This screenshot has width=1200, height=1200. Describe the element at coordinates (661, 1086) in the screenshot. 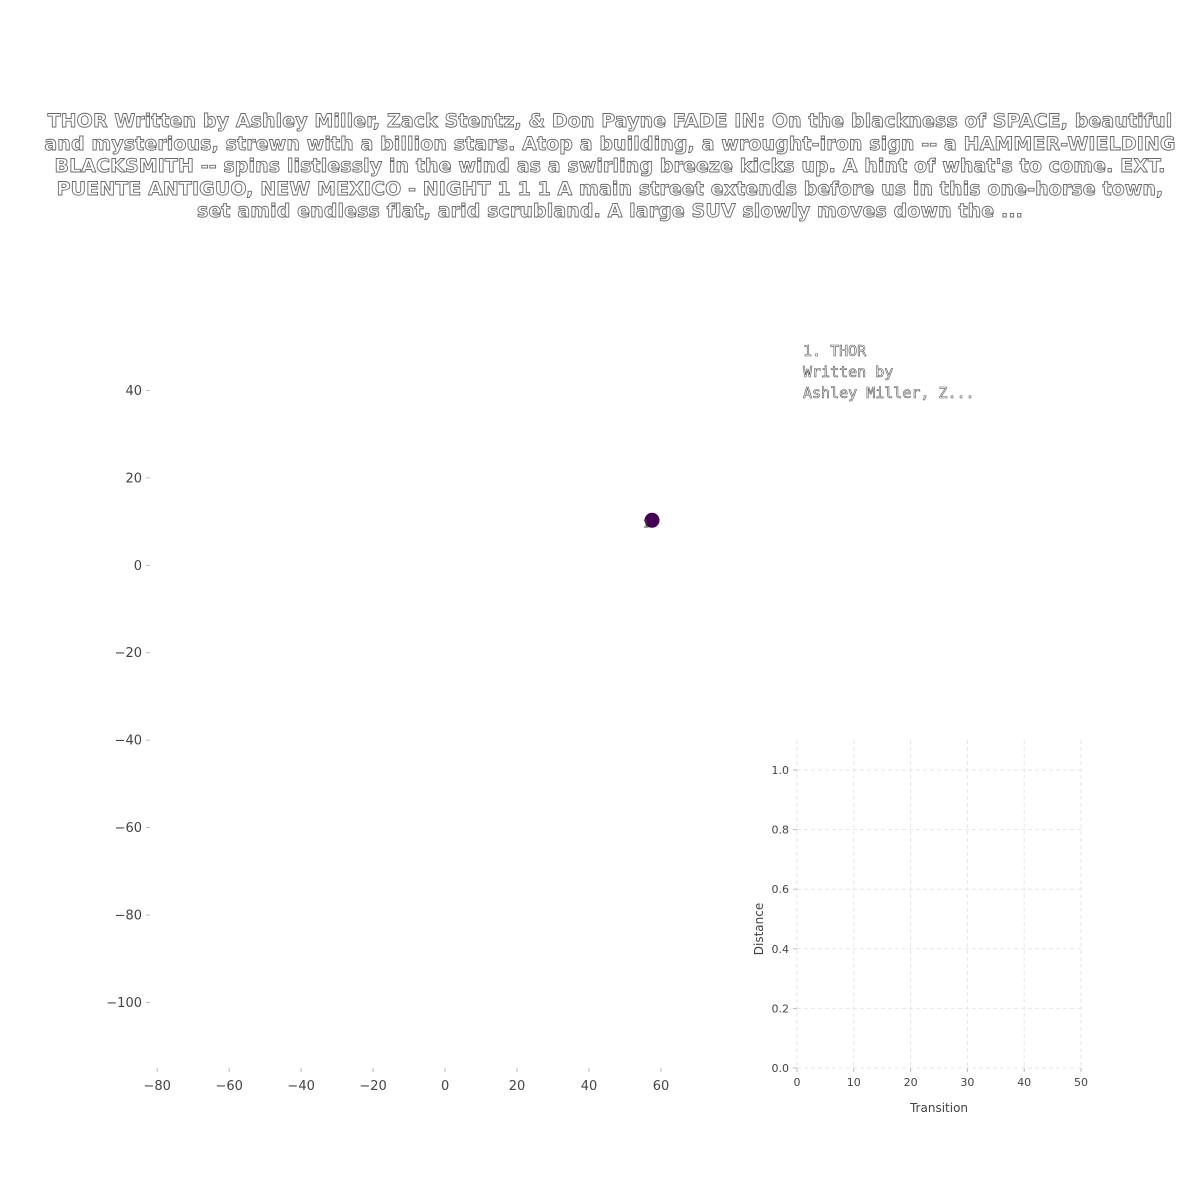

I see `x-tick-label: 60` at that location.